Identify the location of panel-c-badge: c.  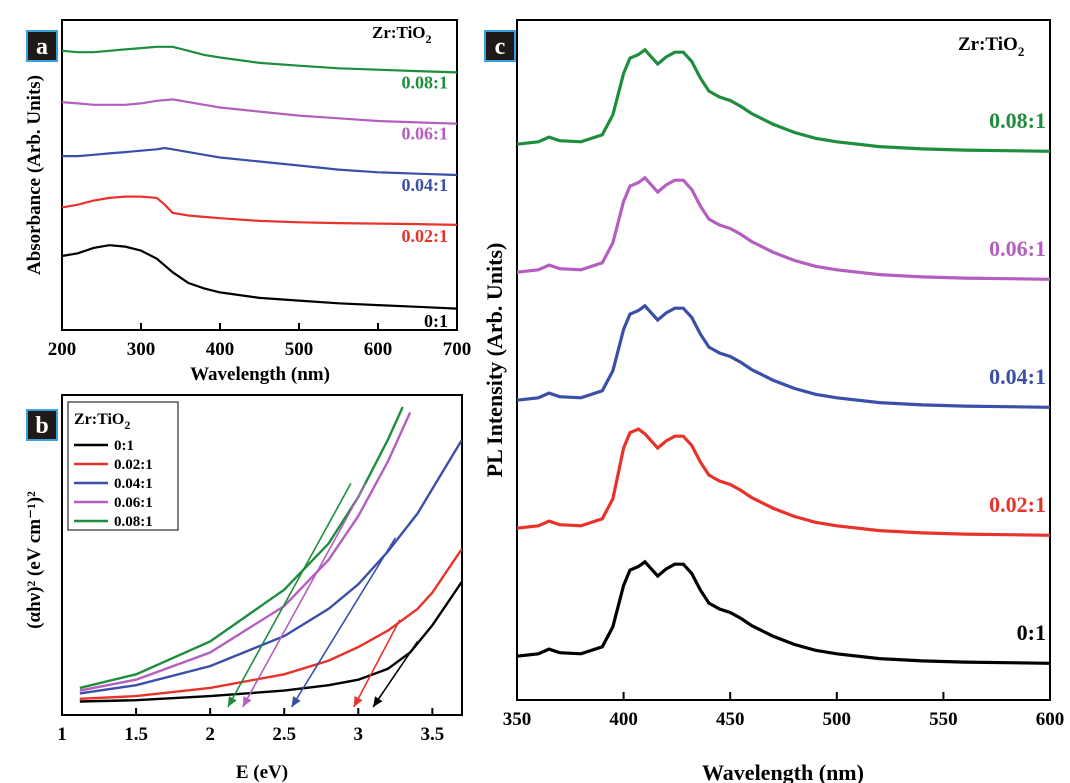
(500, 46).